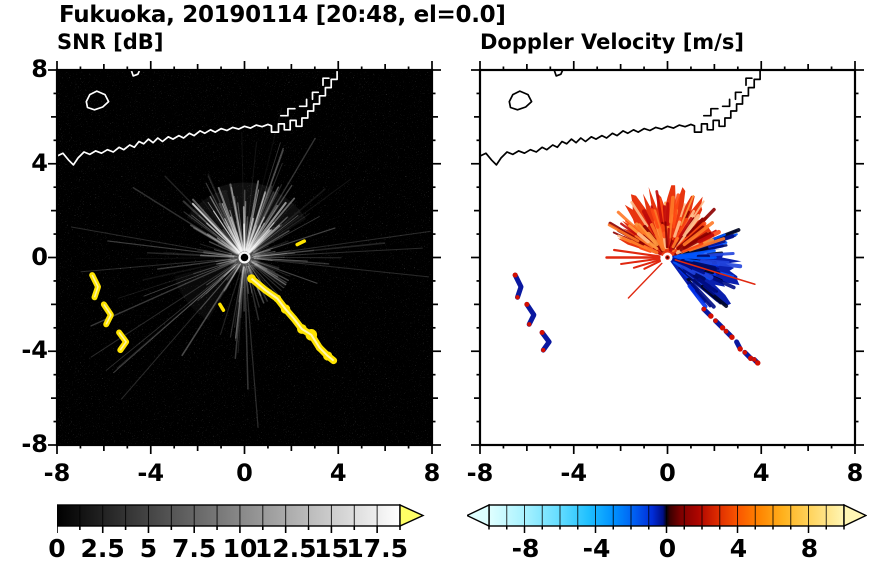 Image resolution: width=870 pixels, height=570 pixels. Describe the element at coordinates (285, 548) in the screenshot. I see `snr-cbar-label: 12.5` at that location.